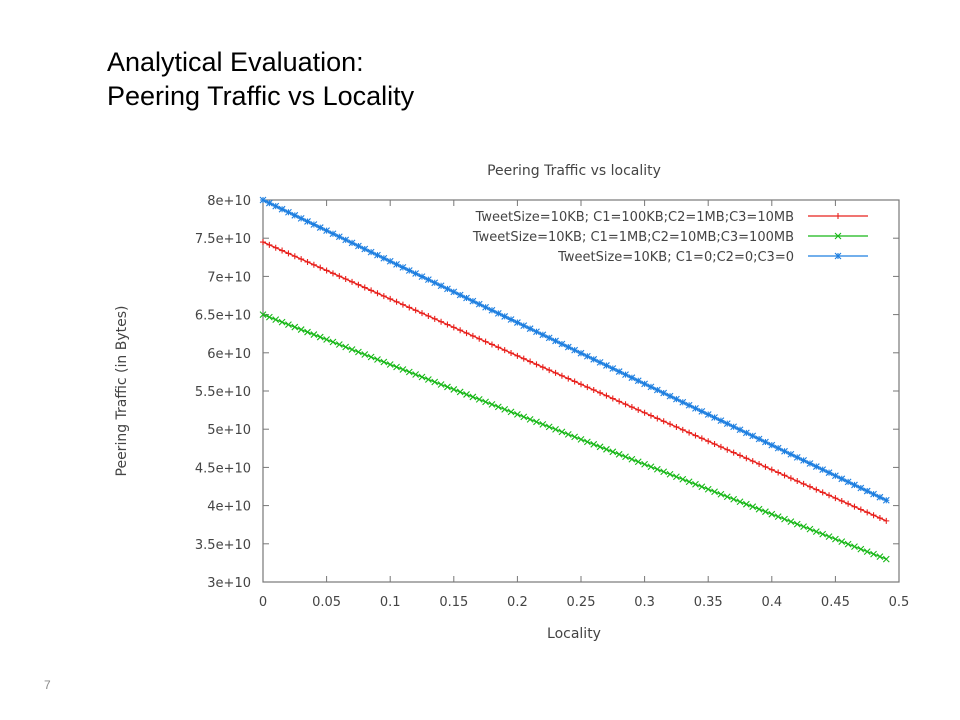 This screenshot has width=960, height=720. Describe the element at coordinates (574, 634) in the screenshot. I see `x-axis-label: Locality` at that location.